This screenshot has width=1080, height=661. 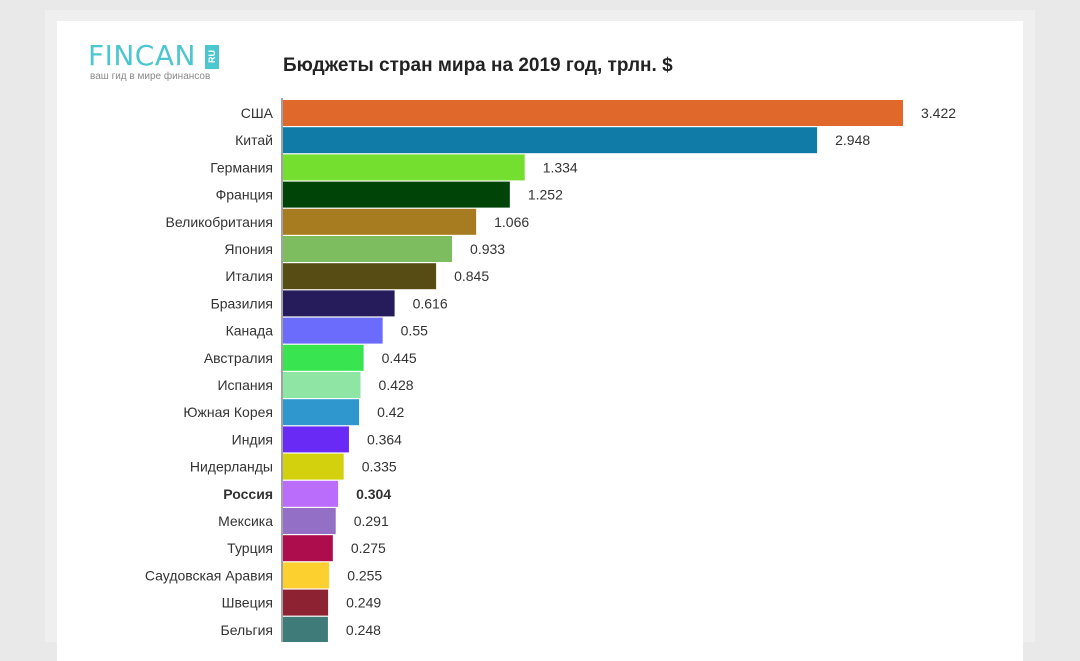 I want to click on category-label: Швеция, so click(x=247, y=603).